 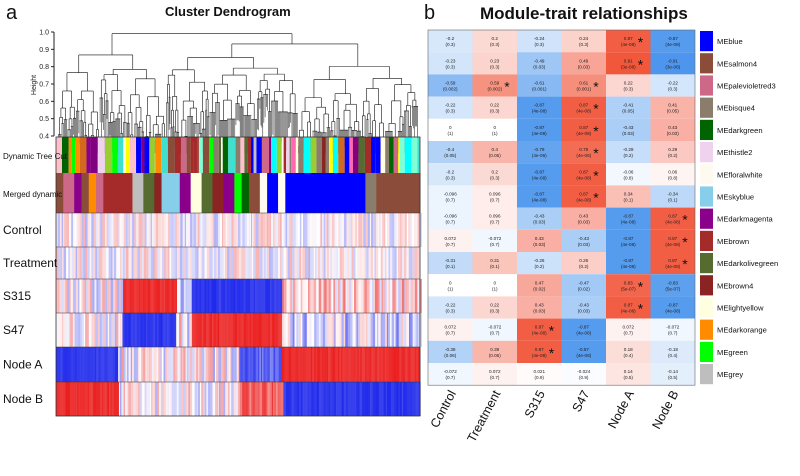 What do you see at coordinates (17, 296) in the screenshot?
I see `track-row-label: S315` at bounding box center [17, 296].